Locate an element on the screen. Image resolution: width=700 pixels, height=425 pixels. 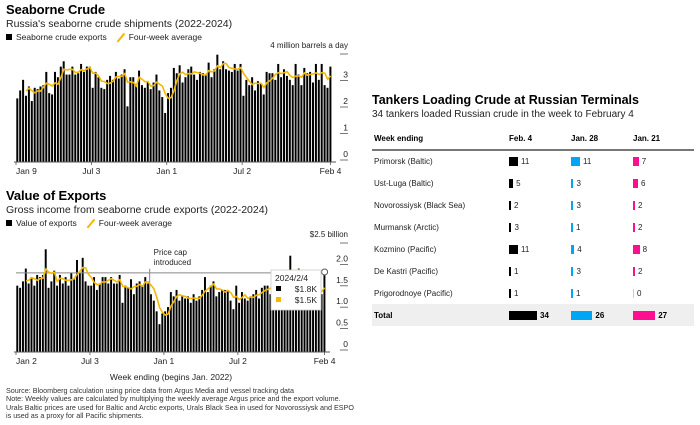
tooltip-bar-swatch is located at coordinates (278, 288).